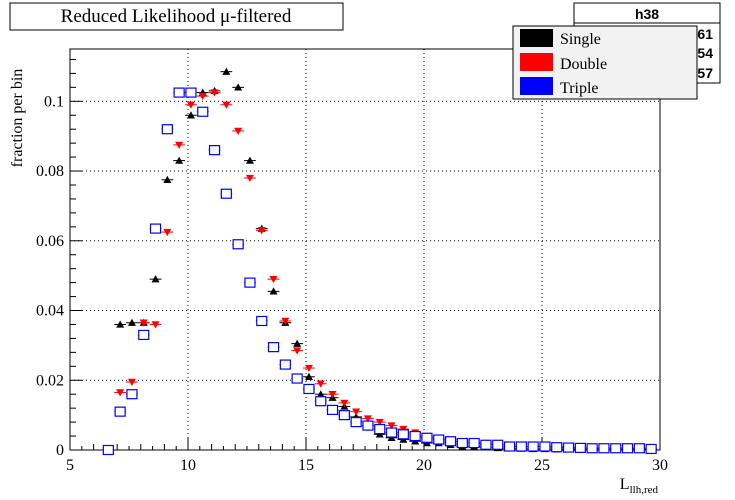  I want to click on y-axis-label: fraction per bin, so click(17, 118).